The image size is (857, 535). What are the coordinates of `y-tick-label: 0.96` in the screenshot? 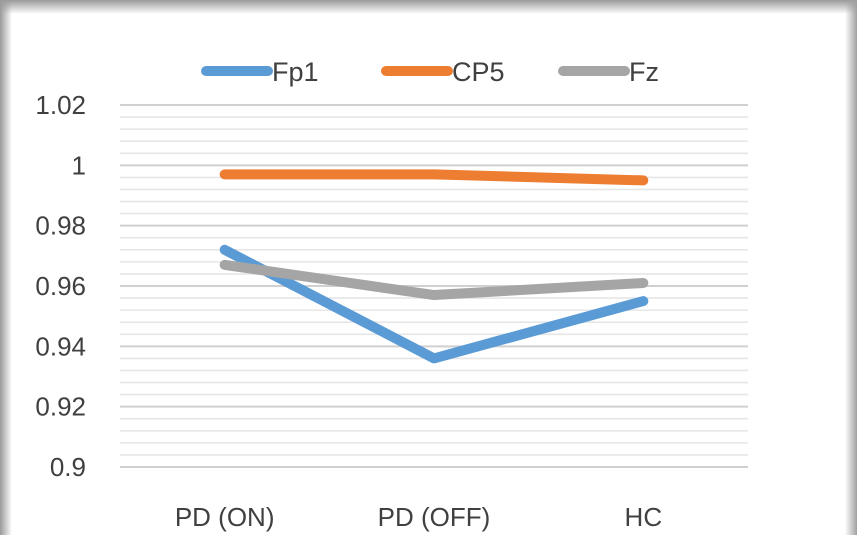 It's located at (60, 286).